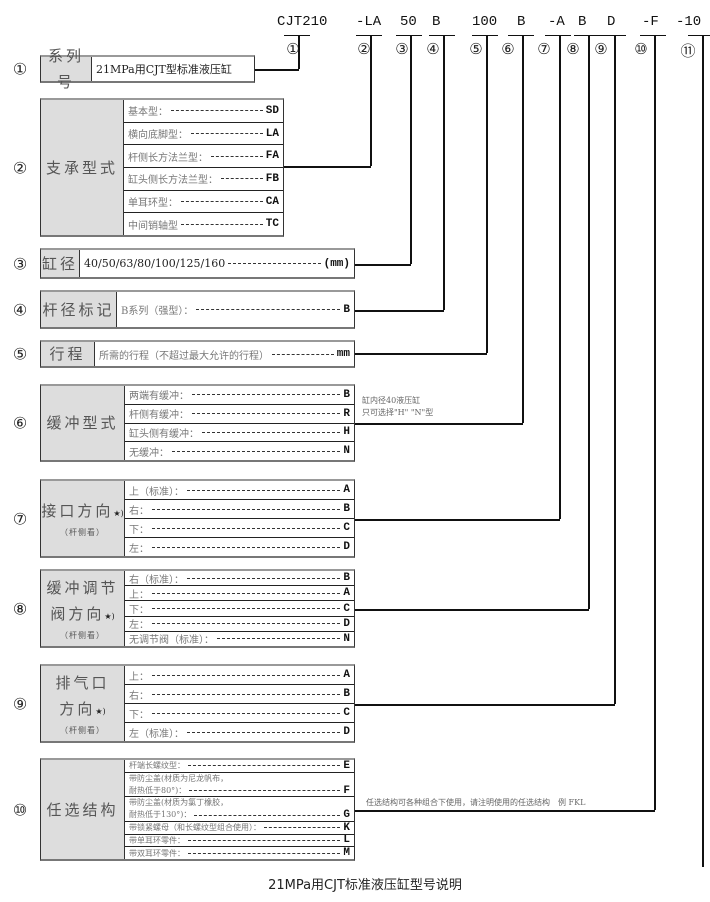 The width and height of the screenshot is (710, 902). I want to click on section-title-line: 方向★), so click(82, 709).